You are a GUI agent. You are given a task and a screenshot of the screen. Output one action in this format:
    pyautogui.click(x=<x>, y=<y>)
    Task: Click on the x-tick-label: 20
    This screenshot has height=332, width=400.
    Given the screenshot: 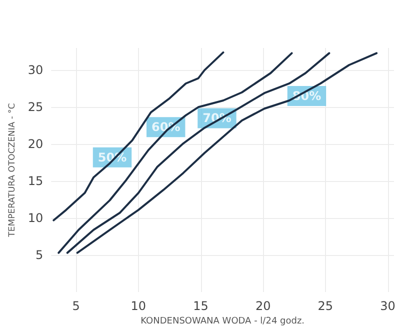 What is the action you would take?
    pyautogui.click(x=263, y=306)
    